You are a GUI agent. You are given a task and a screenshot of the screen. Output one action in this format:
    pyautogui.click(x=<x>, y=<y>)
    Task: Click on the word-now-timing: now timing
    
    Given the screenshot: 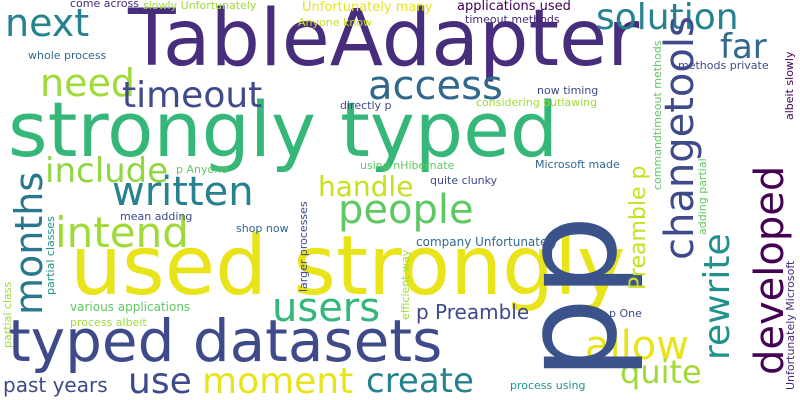 What is the action you would take?
    pyautogui.click(x=568, y=90)
    